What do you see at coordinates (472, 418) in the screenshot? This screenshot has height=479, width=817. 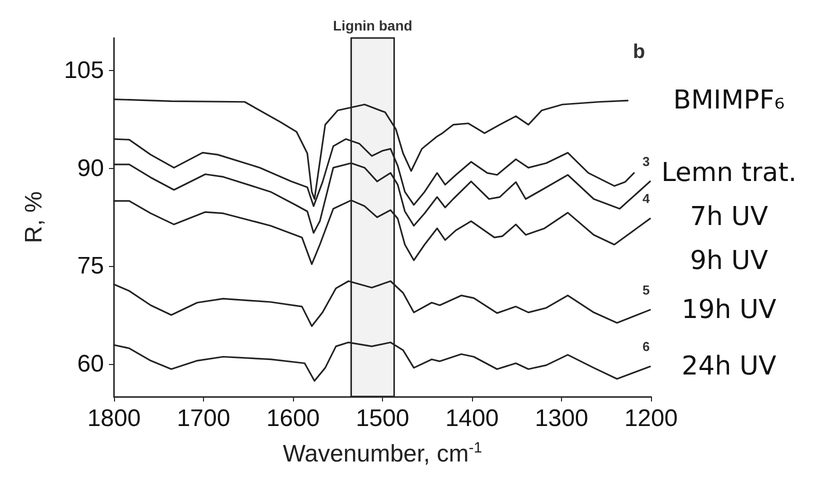 I see `x-tick-label: 1400` at bounding box center [472, 418].